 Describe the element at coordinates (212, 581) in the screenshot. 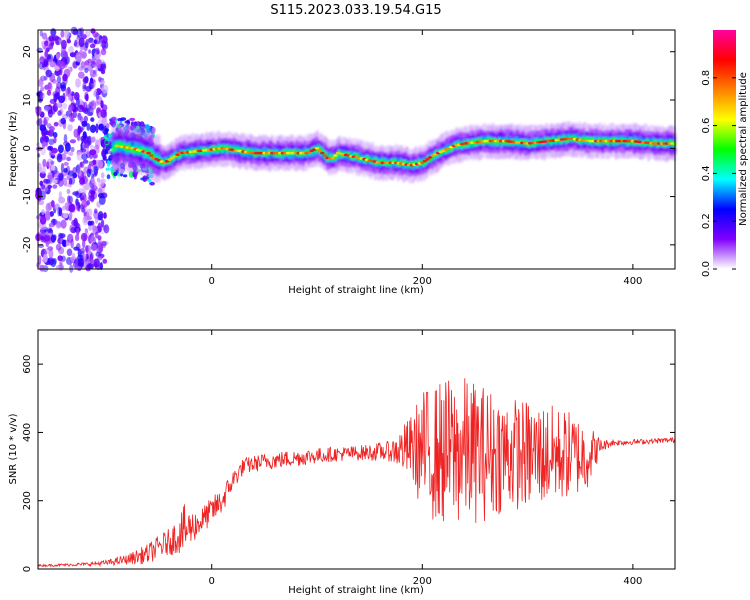

I see `snr-x-tick-label: 0` at that location.